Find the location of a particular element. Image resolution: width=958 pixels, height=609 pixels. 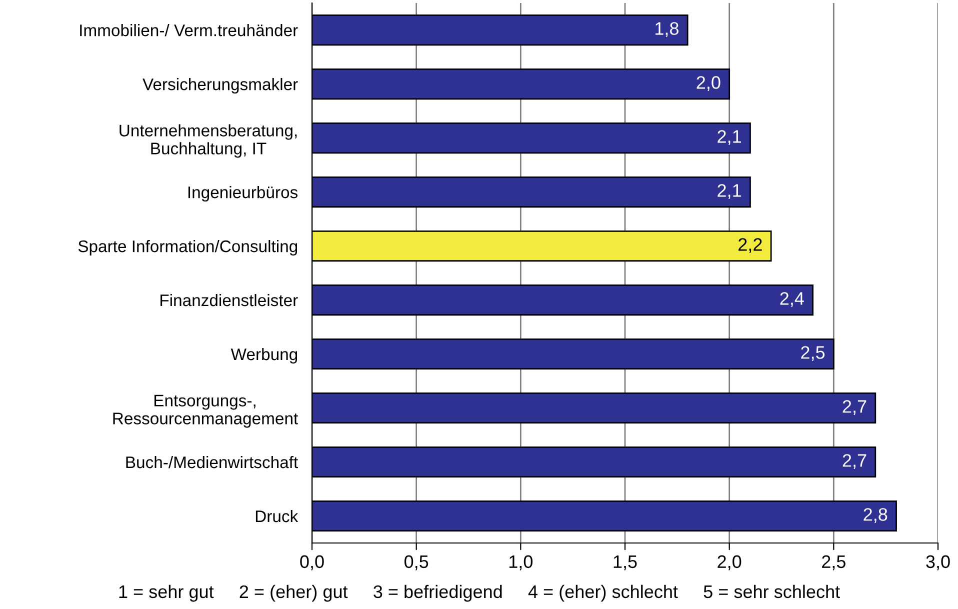

x-tick-label: 0,0 is located at coordinates (312, 562).